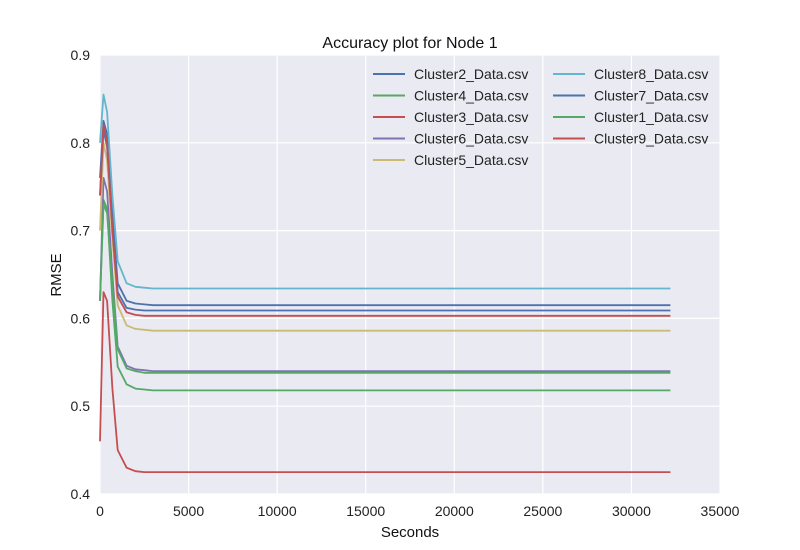 The image size is (800, 550). I want to click on y-tick-label: 0.9, so click(81, 55).